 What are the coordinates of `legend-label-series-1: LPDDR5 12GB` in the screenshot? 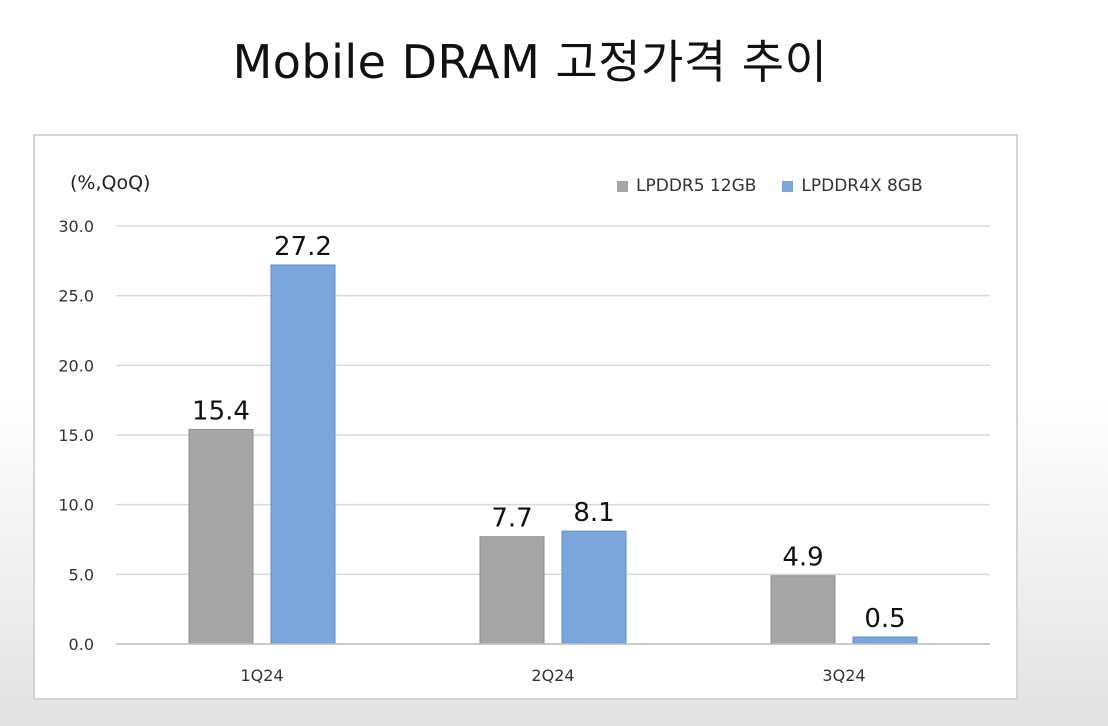 It's located at (696, 186).